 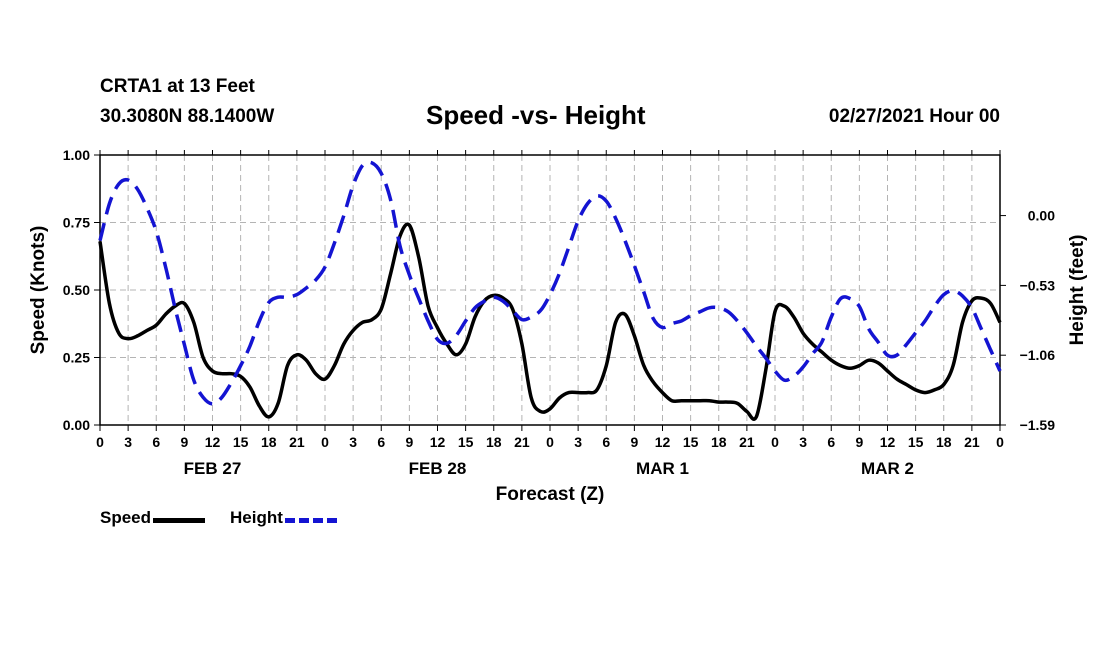 I want to click on legend-height: Height, so click(x=283, y=518).